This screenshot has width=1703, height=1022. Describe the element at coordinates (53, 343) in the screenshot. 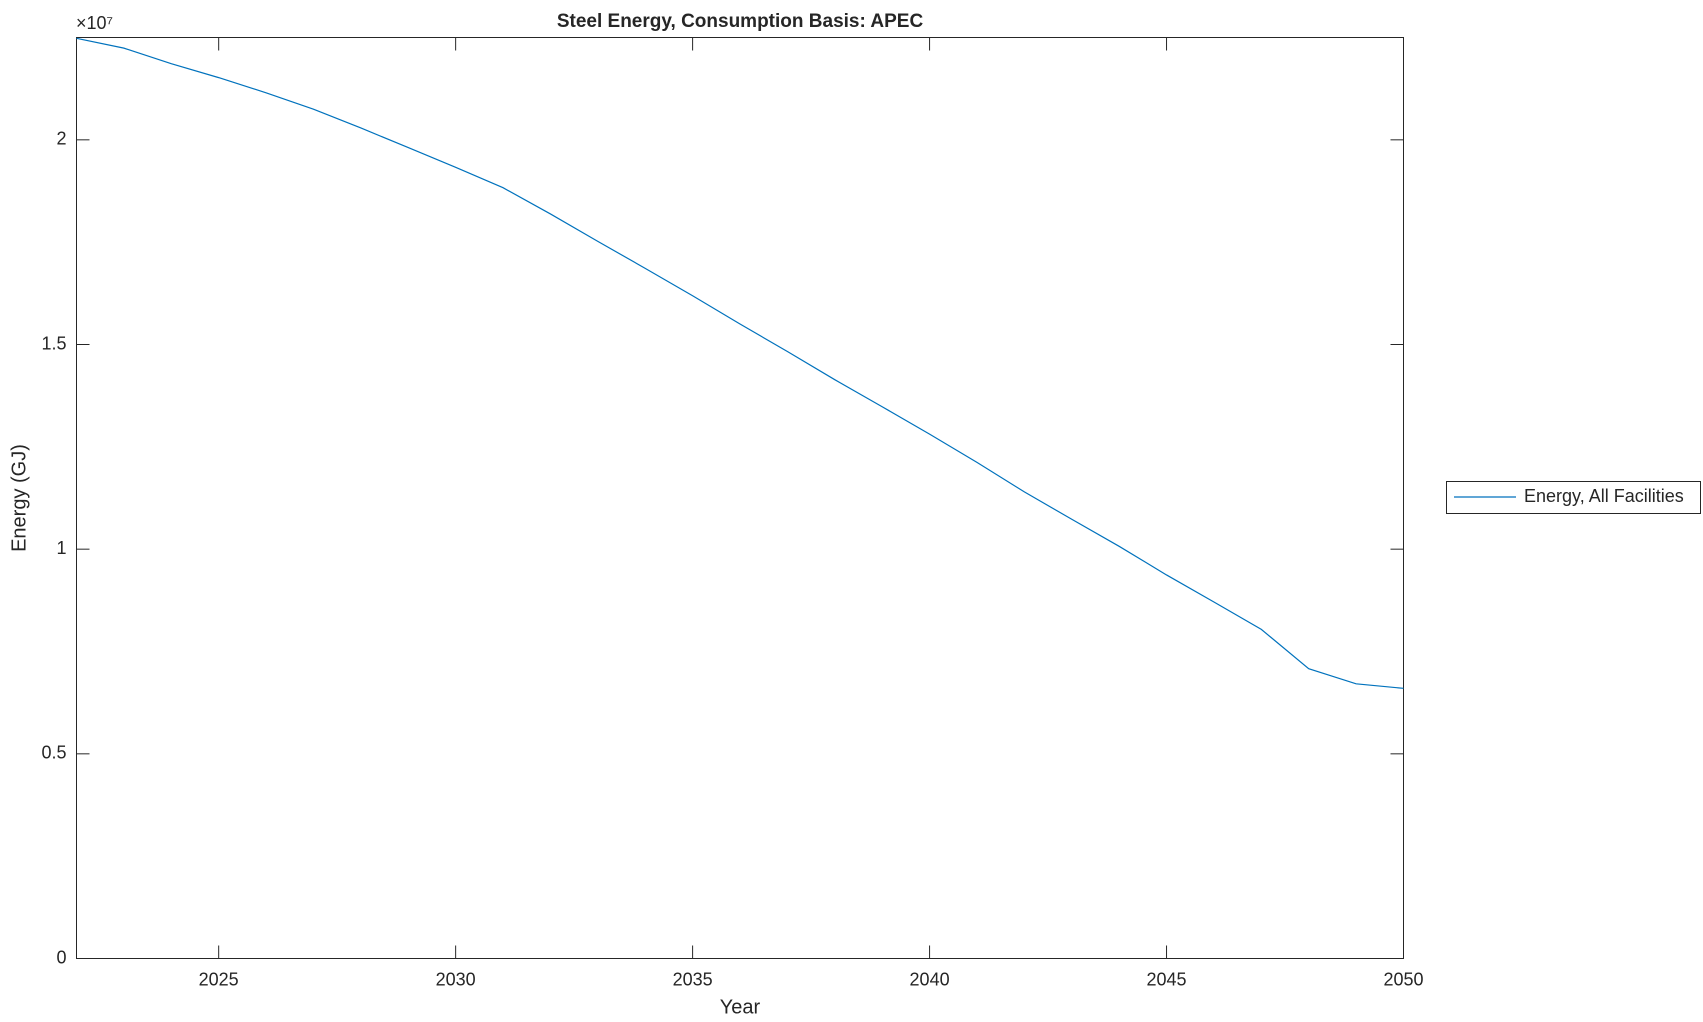

I see `y-tick-label: 1.5` at that location.